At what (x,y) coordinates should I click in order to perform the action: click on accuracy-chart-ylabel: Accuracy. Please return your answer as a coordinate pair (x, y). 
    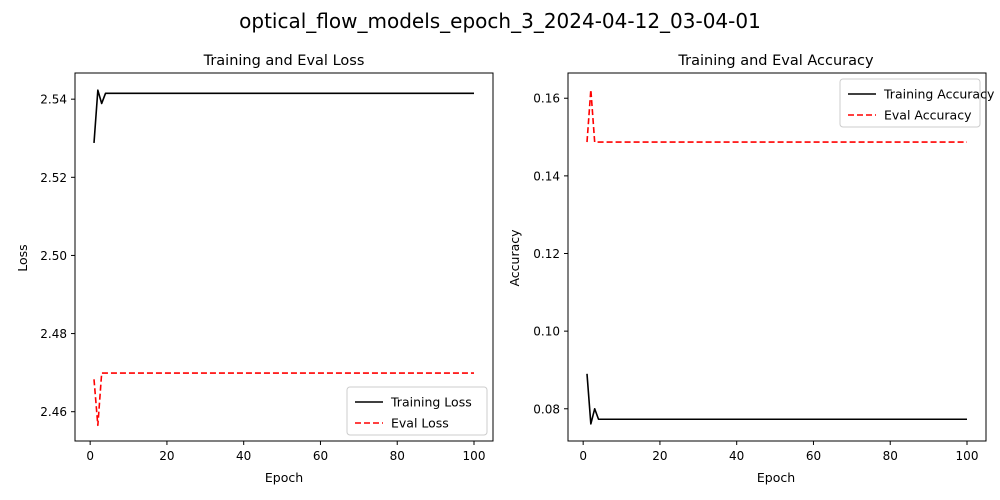
    Looking at the image, I should click on (514, 258).